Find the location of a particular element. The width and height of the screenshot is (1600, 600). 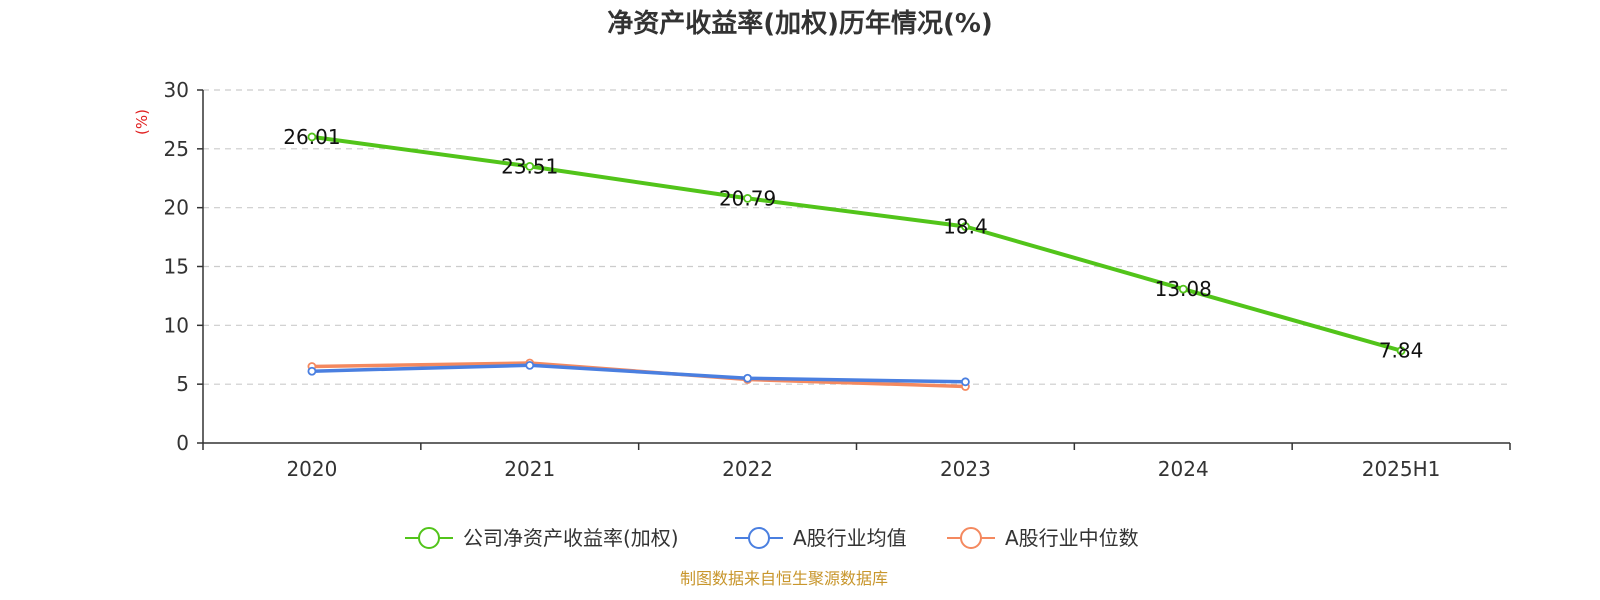

data-label: 23.51 is located at coordinates (529, 166).